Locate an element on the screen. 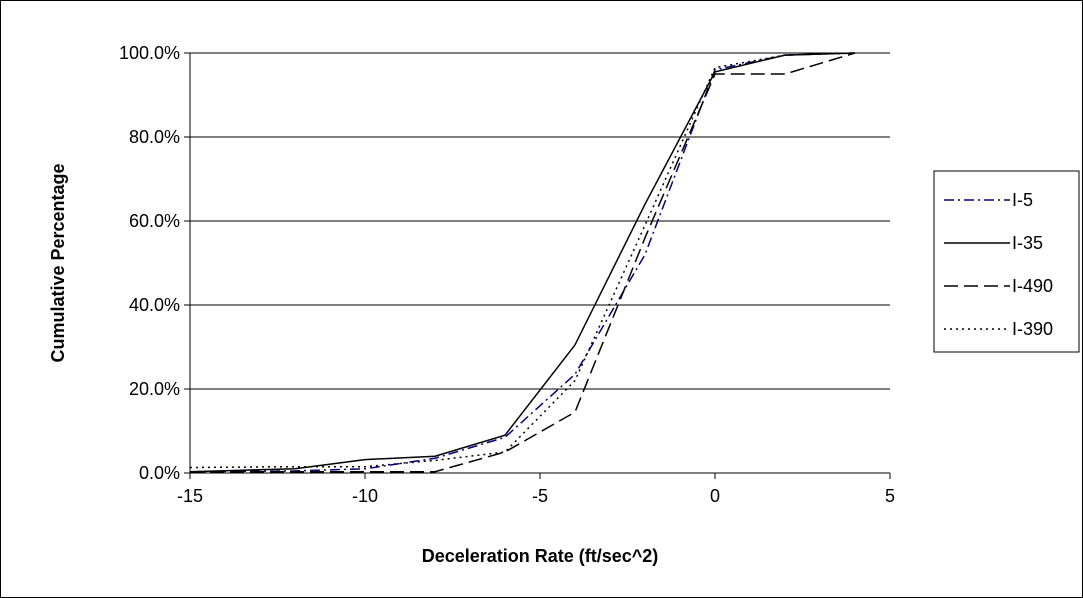  x-tick-label: -5 is located at coordinates (540, 496).